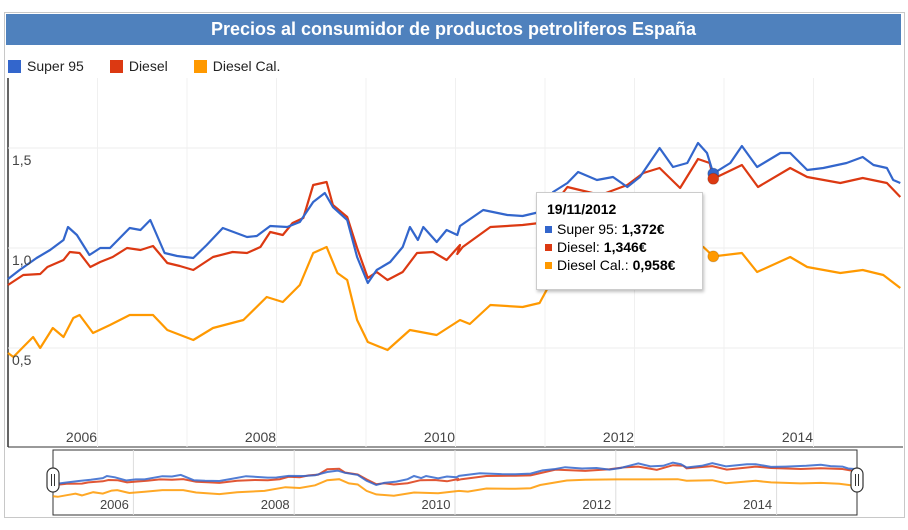 The image size is (908, 530). I want to click on nav-tick-label: 2010, so click(436, 504).